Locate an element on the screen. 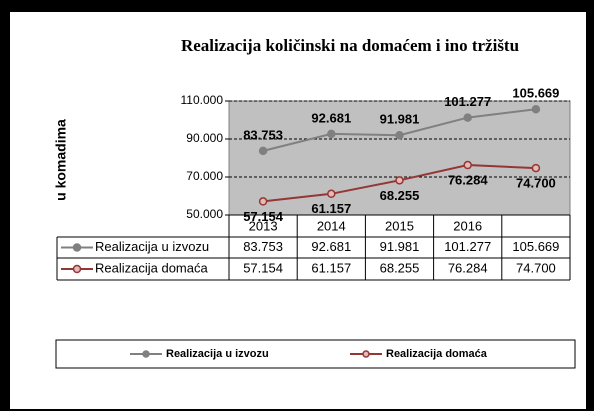 Image resolution: width=594 pixels, height=416 pixels. table-cell: 91.981 is located at coordinates (400, 246).